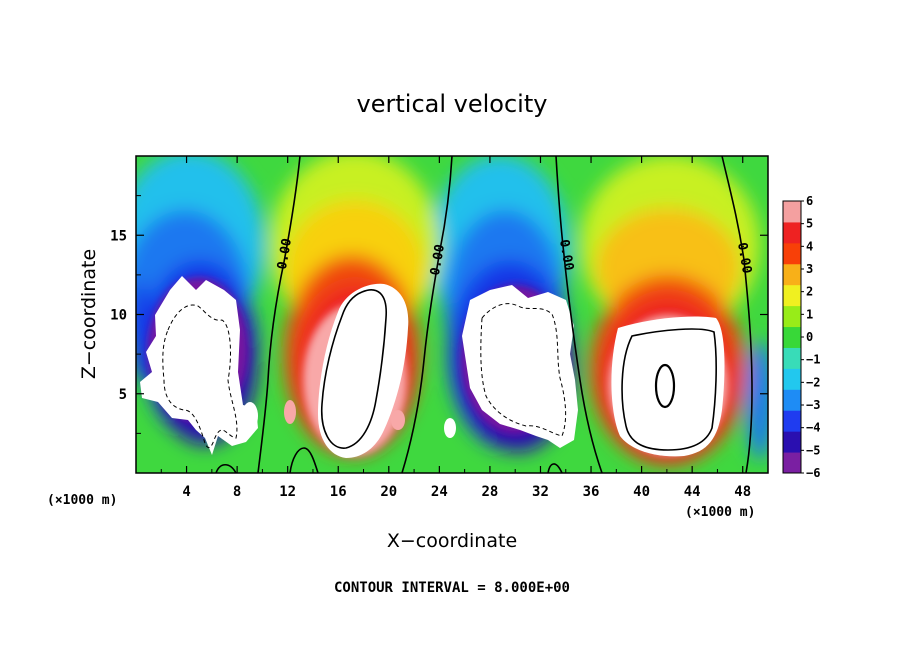 This screenshot has height=654, width=904. Describe the element at coordinates (809, 269) in the screenshot. I see `colorbar-label: 3` at that location.